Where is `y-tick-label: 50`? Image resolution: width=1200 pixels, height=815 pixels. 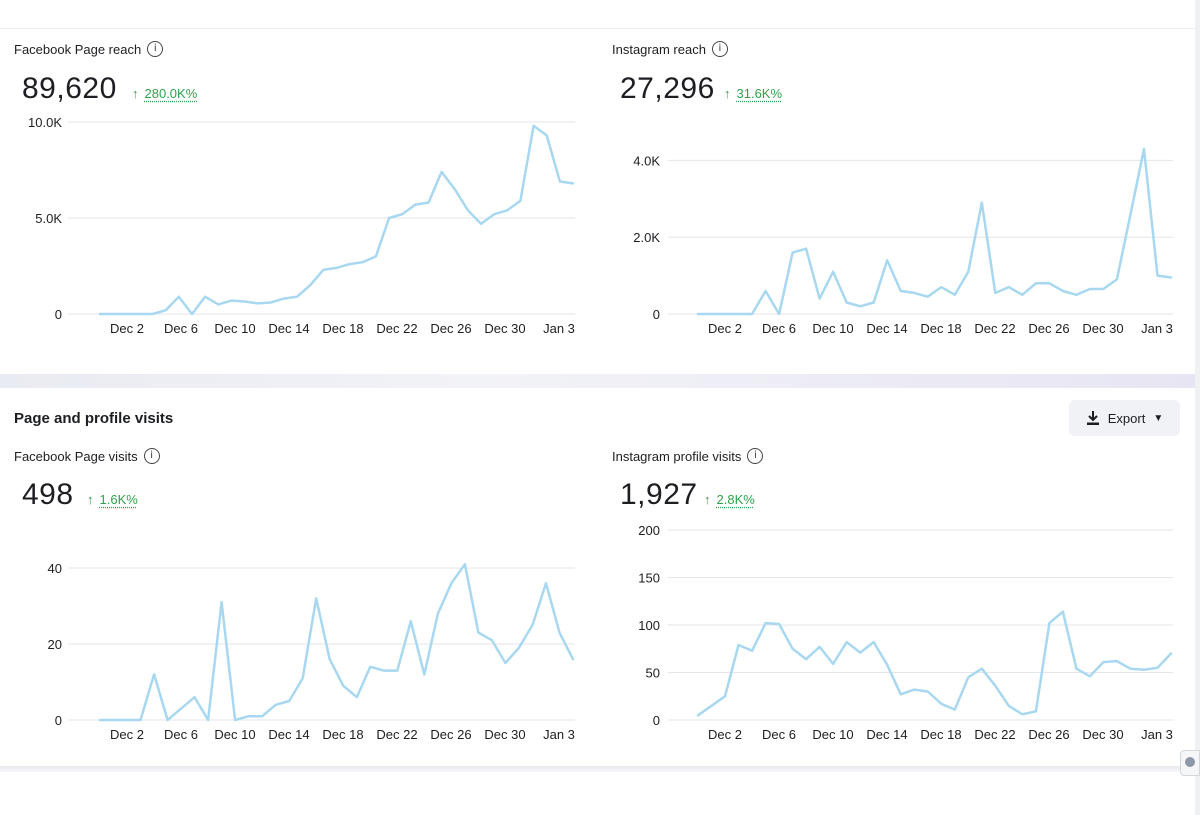 y-tick-label: 50 is located at coordinates (653, 673).